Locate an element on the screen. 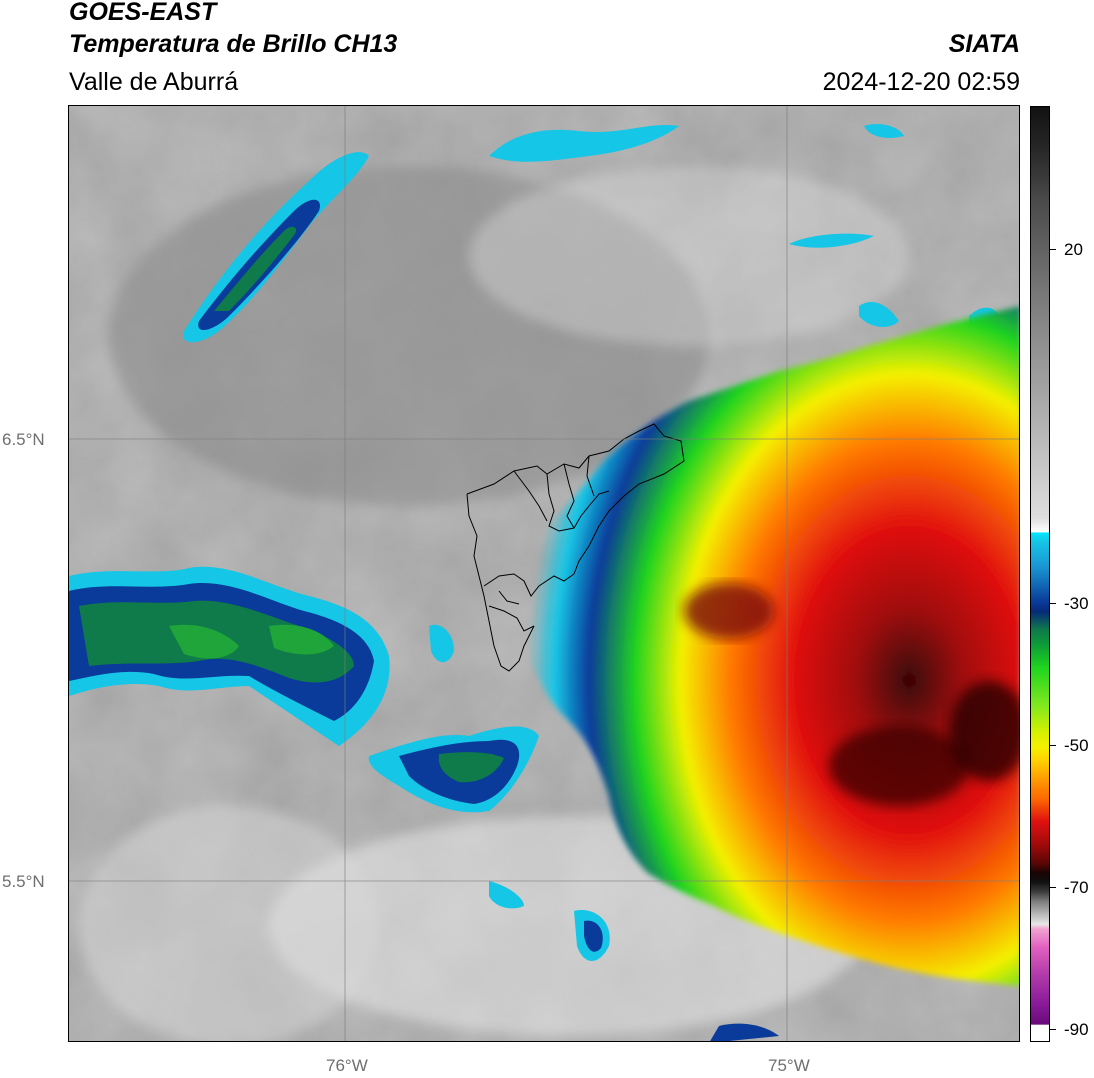  lon-label-75w: 75°W is located at coordinates (789, 1065).